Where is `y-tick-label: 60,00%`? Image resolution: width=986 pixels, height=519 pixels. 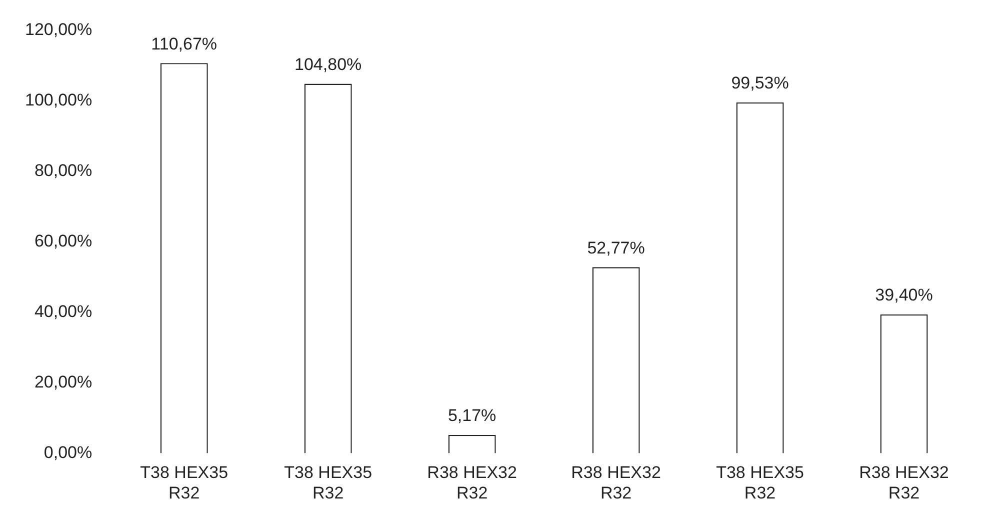
y-tick-label: 60,00% is located at coordinates (63, 240).